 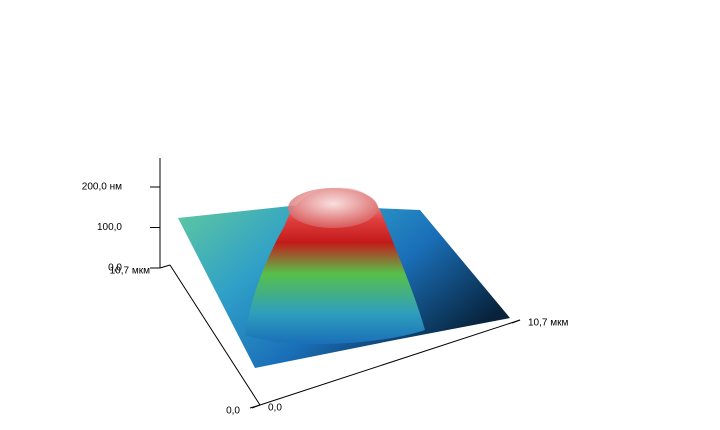 I want to click on z-tick-label: 0,0, so click(x=115, y=268).